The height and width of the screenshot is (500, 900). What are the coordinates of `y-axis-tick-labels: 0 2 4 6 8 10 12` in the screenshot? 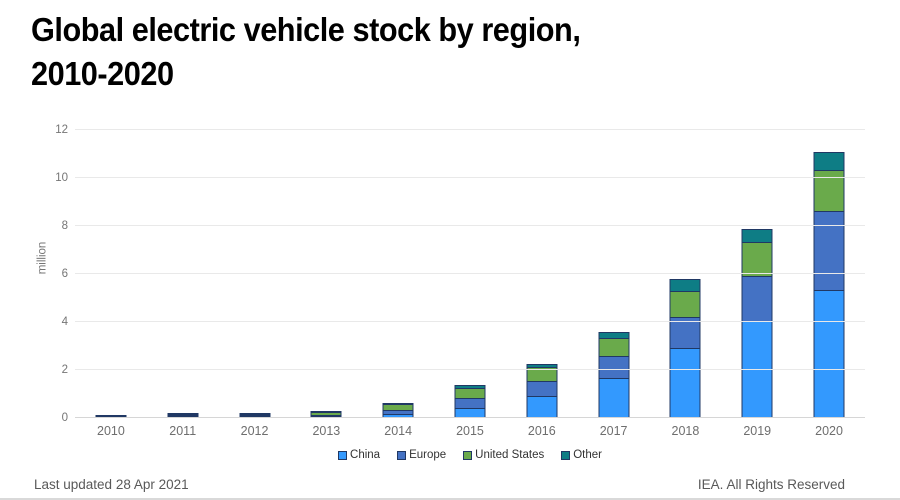 It's located at (49, 274).